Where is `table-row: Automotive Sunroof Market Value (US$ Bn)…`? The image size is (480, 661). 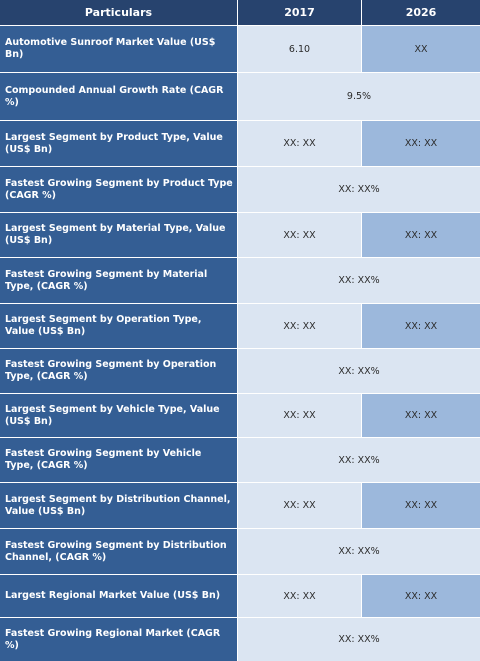
table-row: Automotive Sunroof Market Value (US$ Bn)… is located at coordinates (240, 49).